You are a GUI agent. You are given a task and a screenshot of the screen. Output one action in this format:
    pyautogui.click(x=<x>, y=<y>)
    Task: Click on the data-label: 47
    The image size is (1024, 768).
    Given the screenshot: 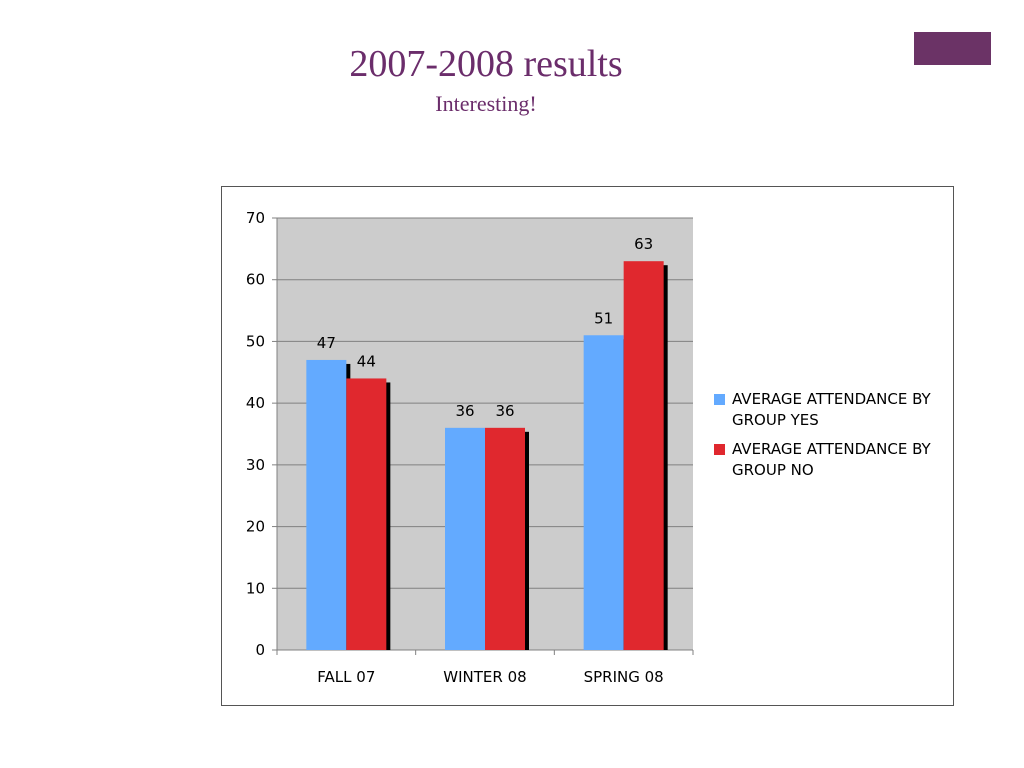 What is the action you would take?
    pyautogui.click(x=326, y=343)
    